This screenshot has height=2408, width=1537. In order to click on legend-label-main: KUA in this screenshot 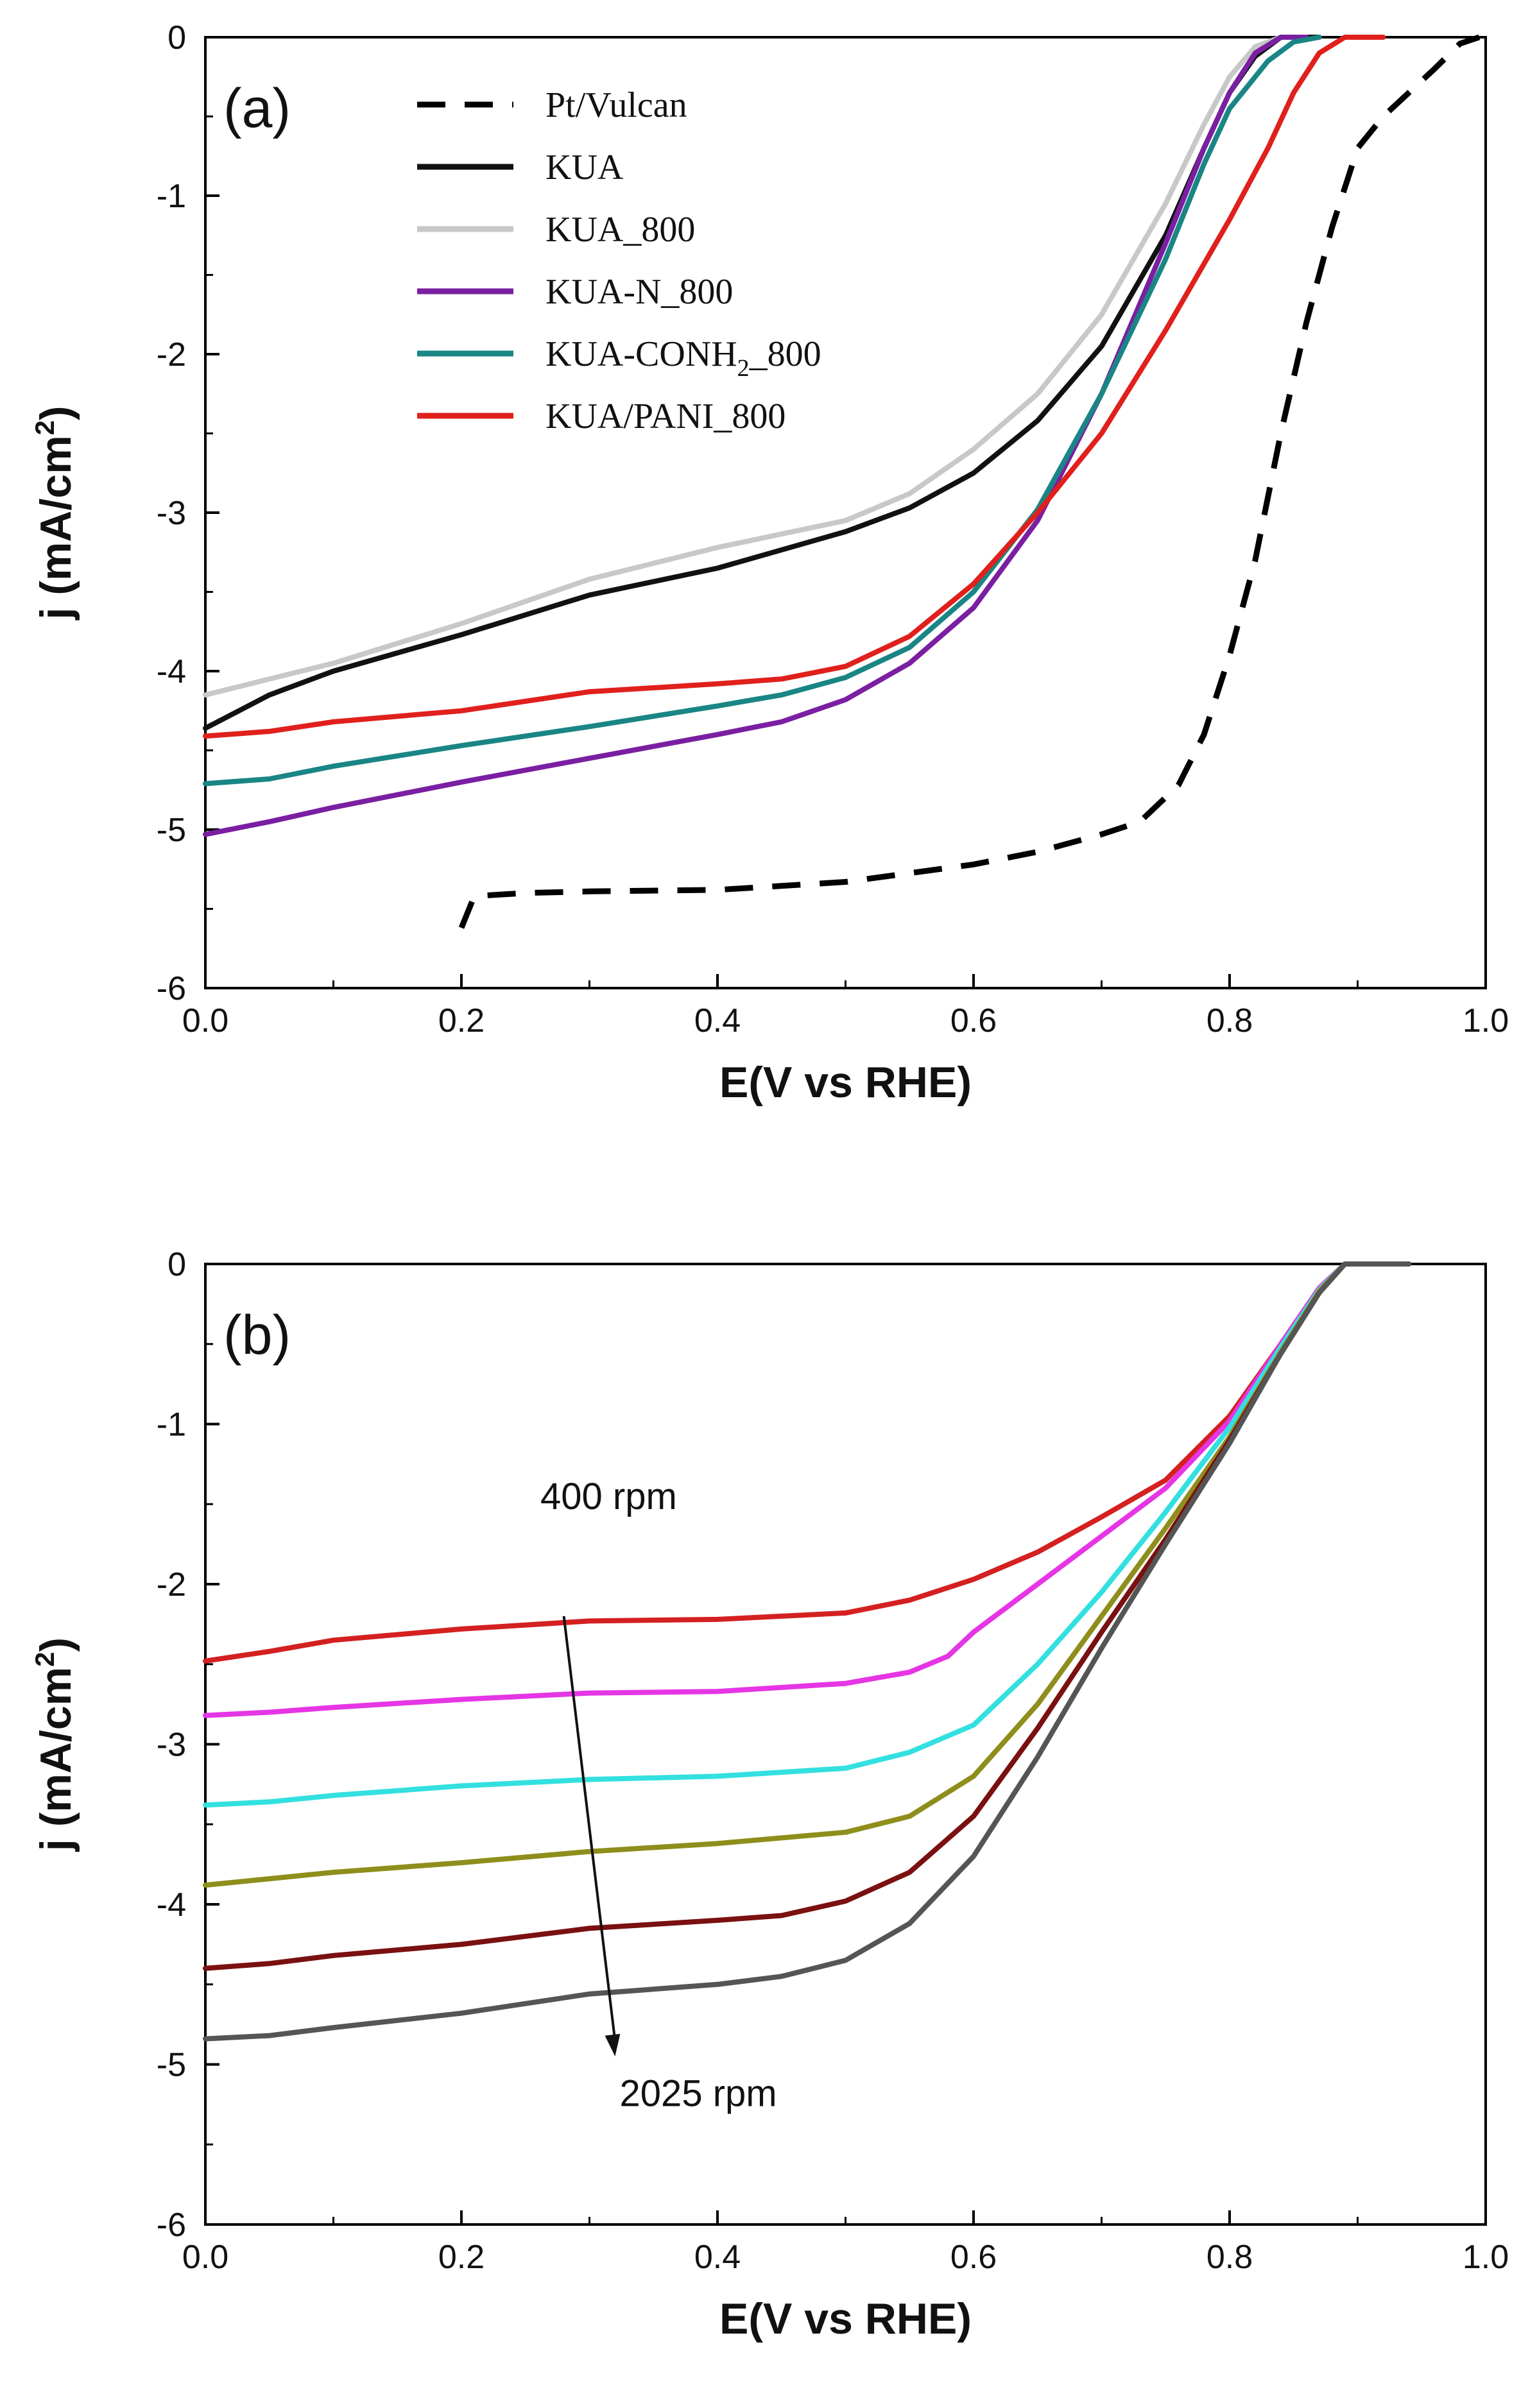, I will do `click(584, 167)`.